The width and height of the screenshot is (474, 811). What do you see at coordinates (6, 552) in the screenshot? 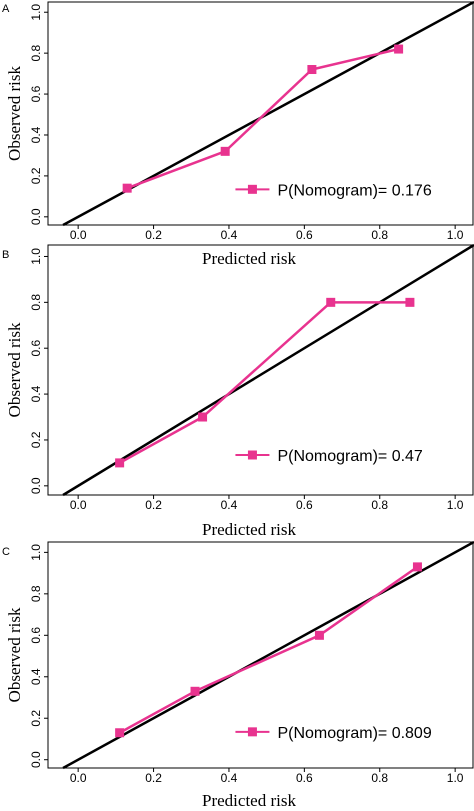
I see `panel-label: C` at bounding box center [6, 552].